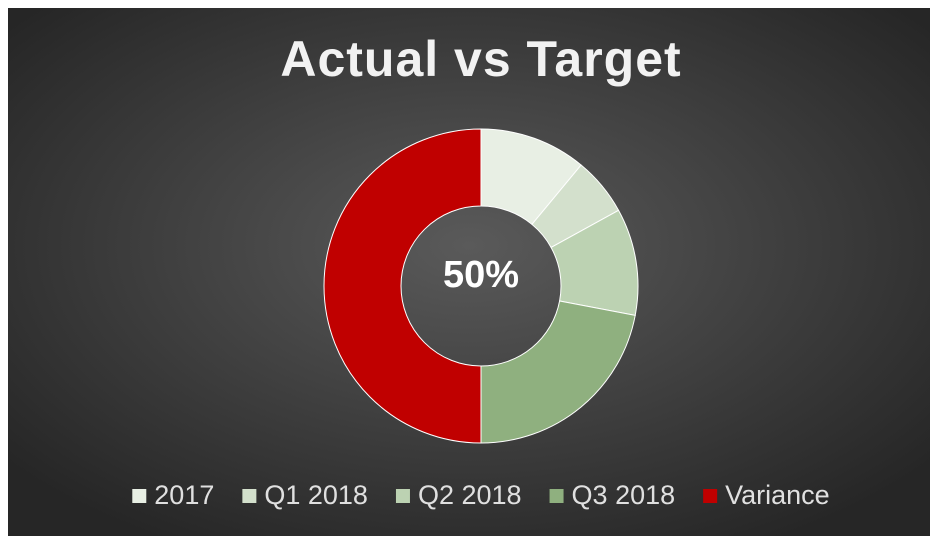 This screenshot has height=541, width=935. I want to click on legend-label: 2017, so click(184, 495).